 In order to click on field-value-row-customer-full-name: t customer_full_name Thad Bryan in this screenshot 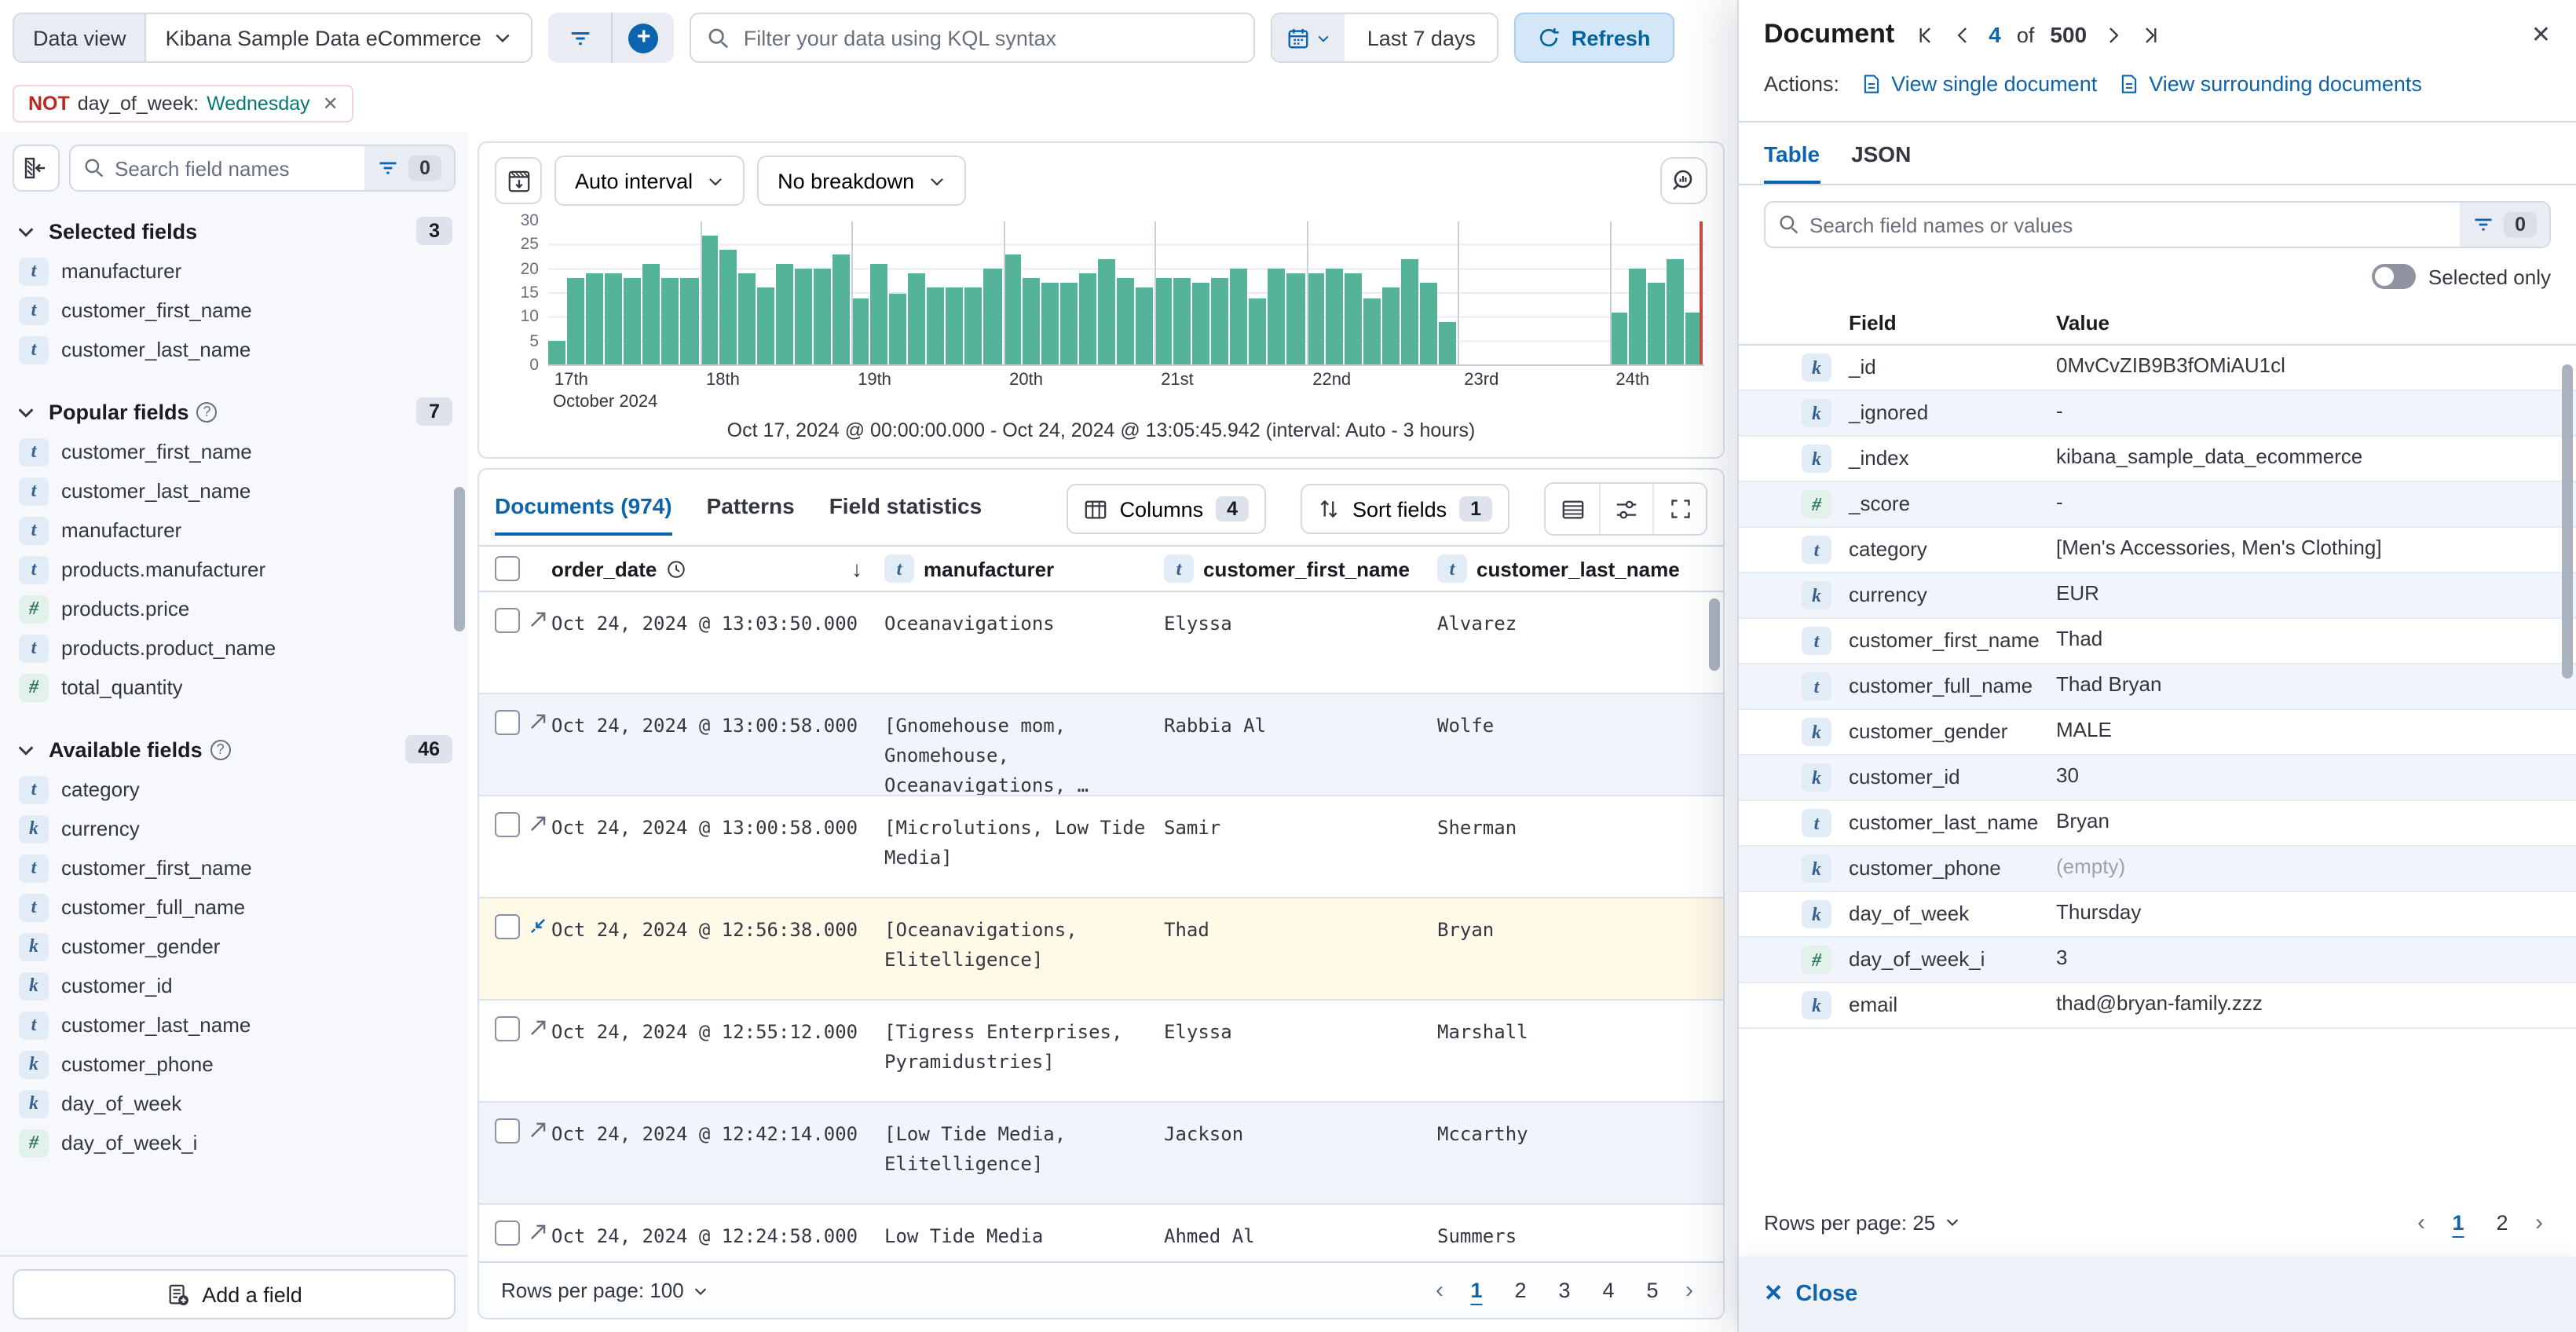, I will do `click(2158, 687)`.